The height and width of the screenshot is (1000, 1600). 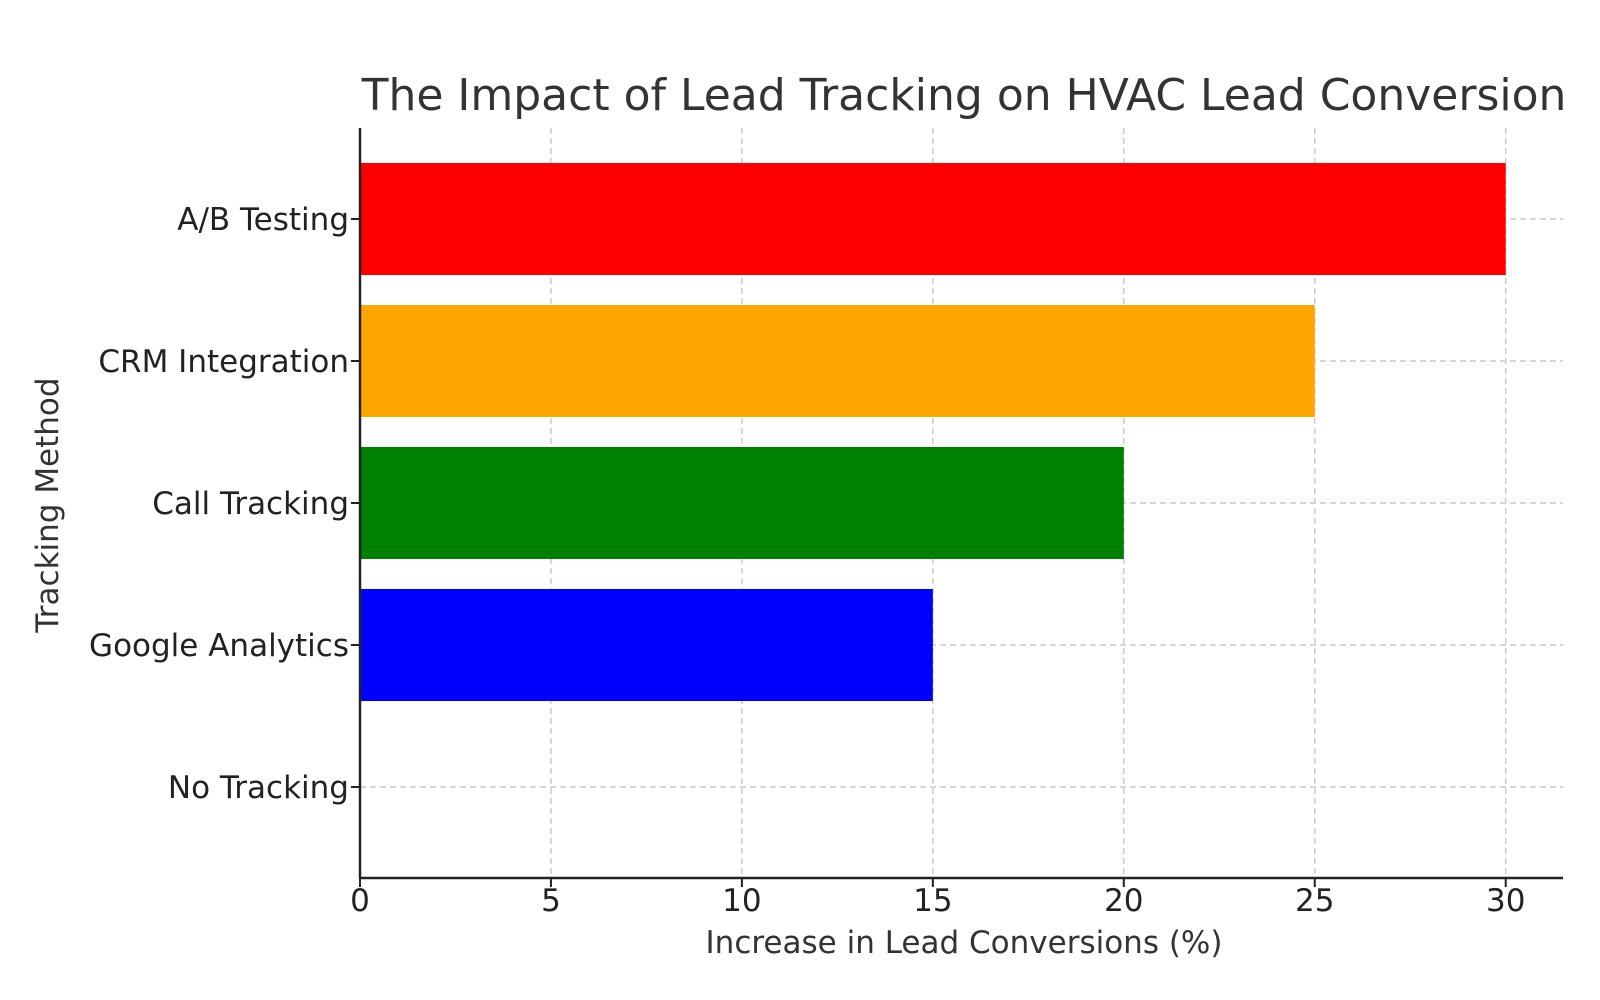 What do you see at coordinates (932, 901) in the screenshot?
I see `x-tick-label: 15` at bounding box center [932, 901].